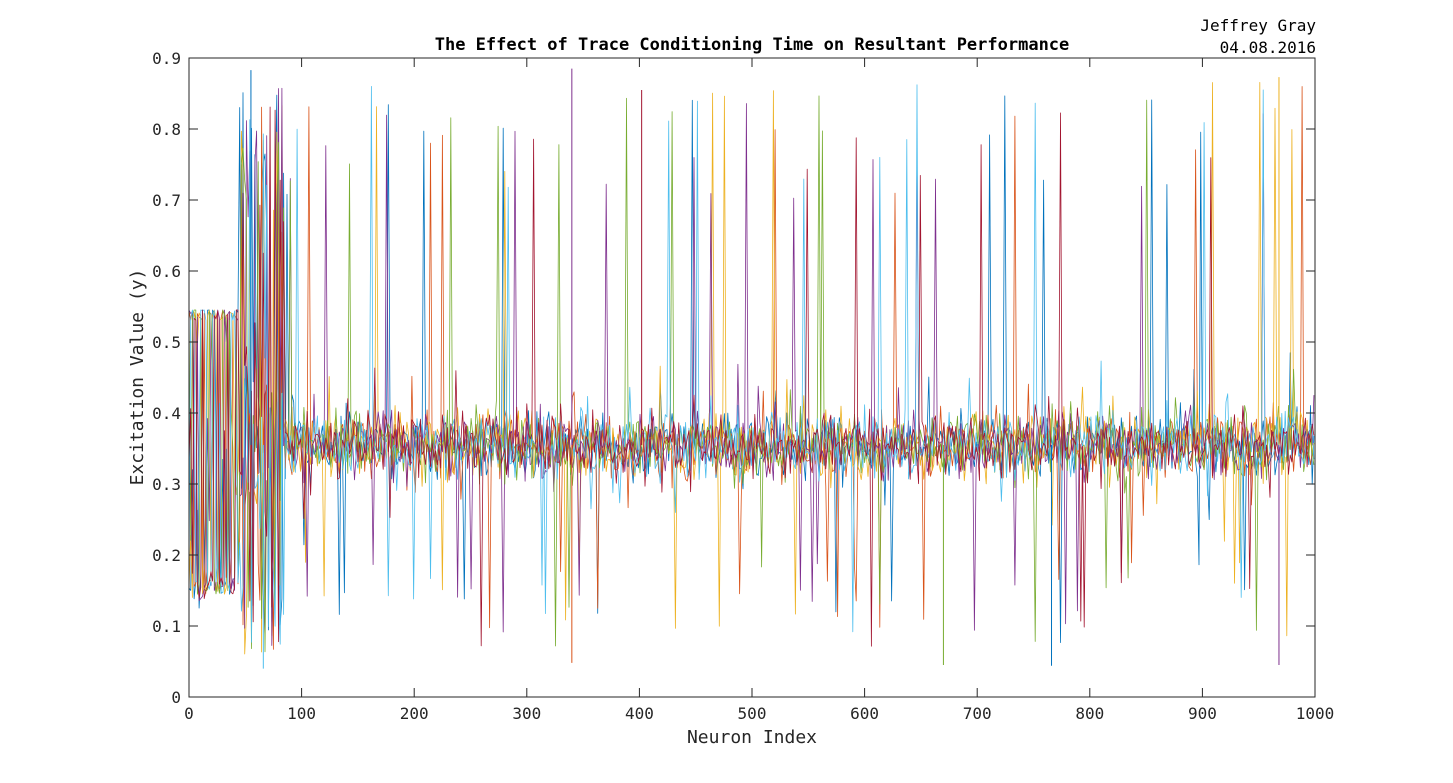 This screenshot has width=1453, height=783. What do you see at coordinates (166, 58) in the screenshot?
I see `y-tick-label: 0.9` at bounding box center [166, 58].